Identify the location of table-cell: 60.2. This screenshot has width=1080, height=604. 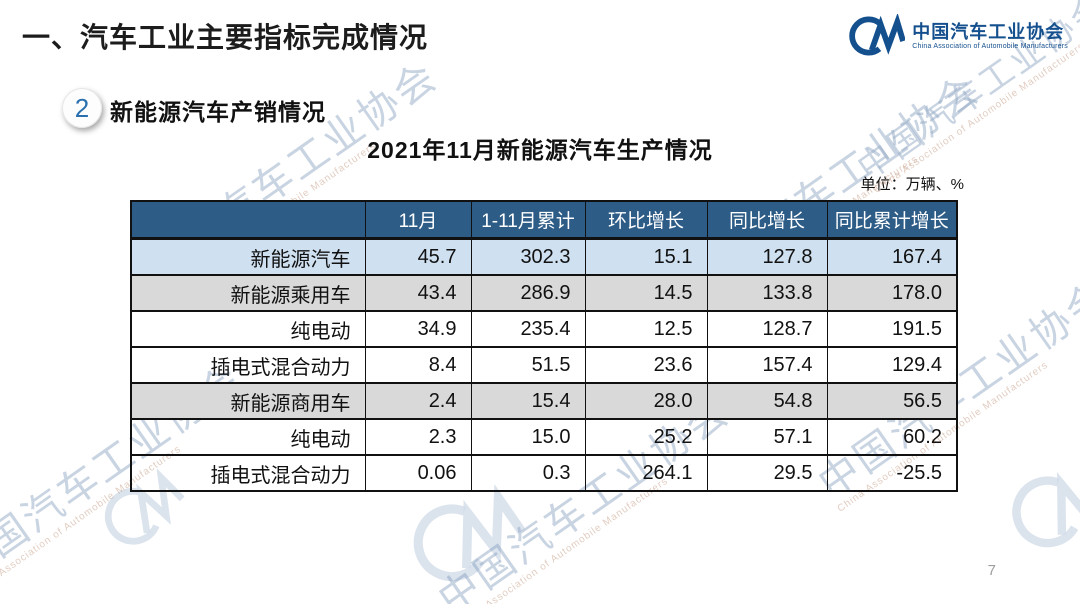
(891, 437).